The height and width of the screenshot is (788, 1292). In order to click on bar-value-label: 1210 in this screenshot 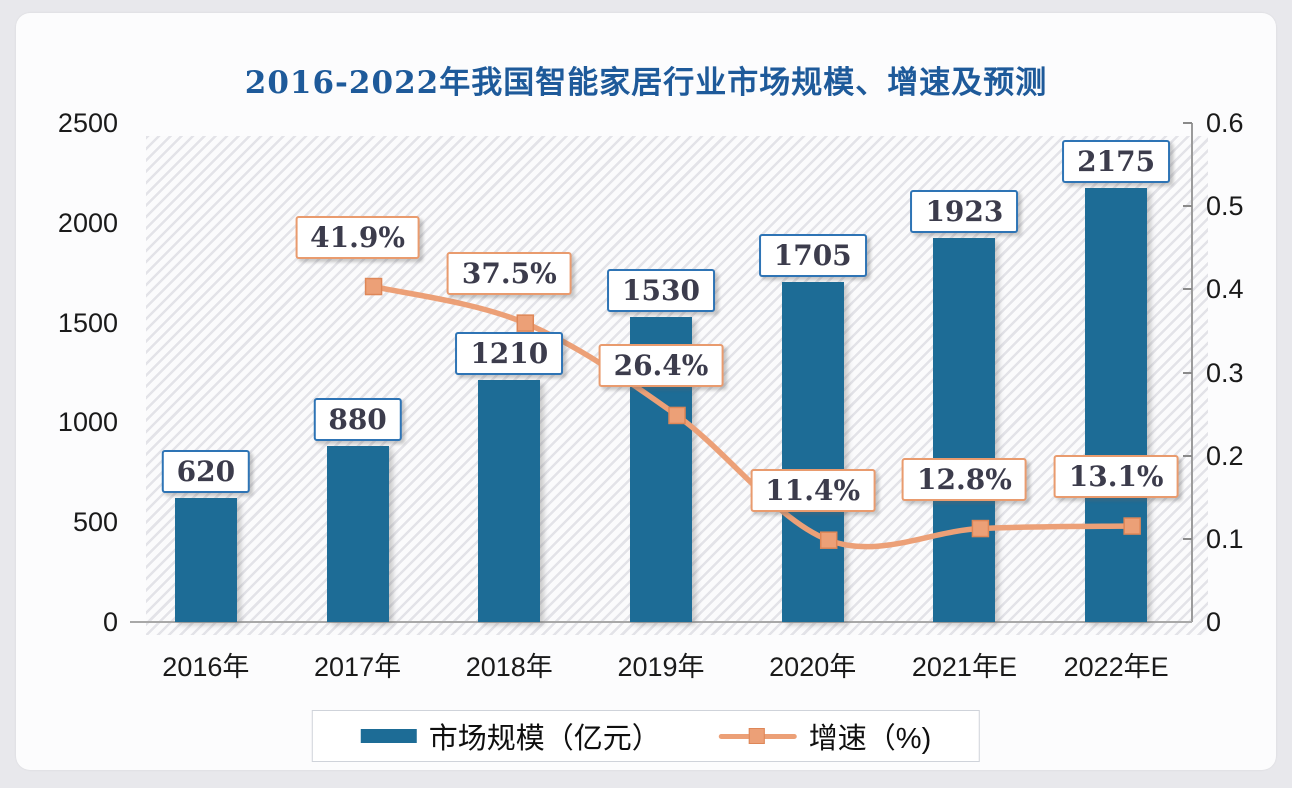, I will do `click(509, 354)`.